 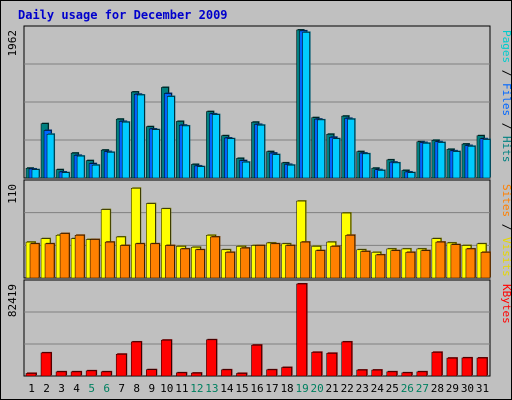 I want to click on x-tick-label: 11, so click(x=181, y=388).